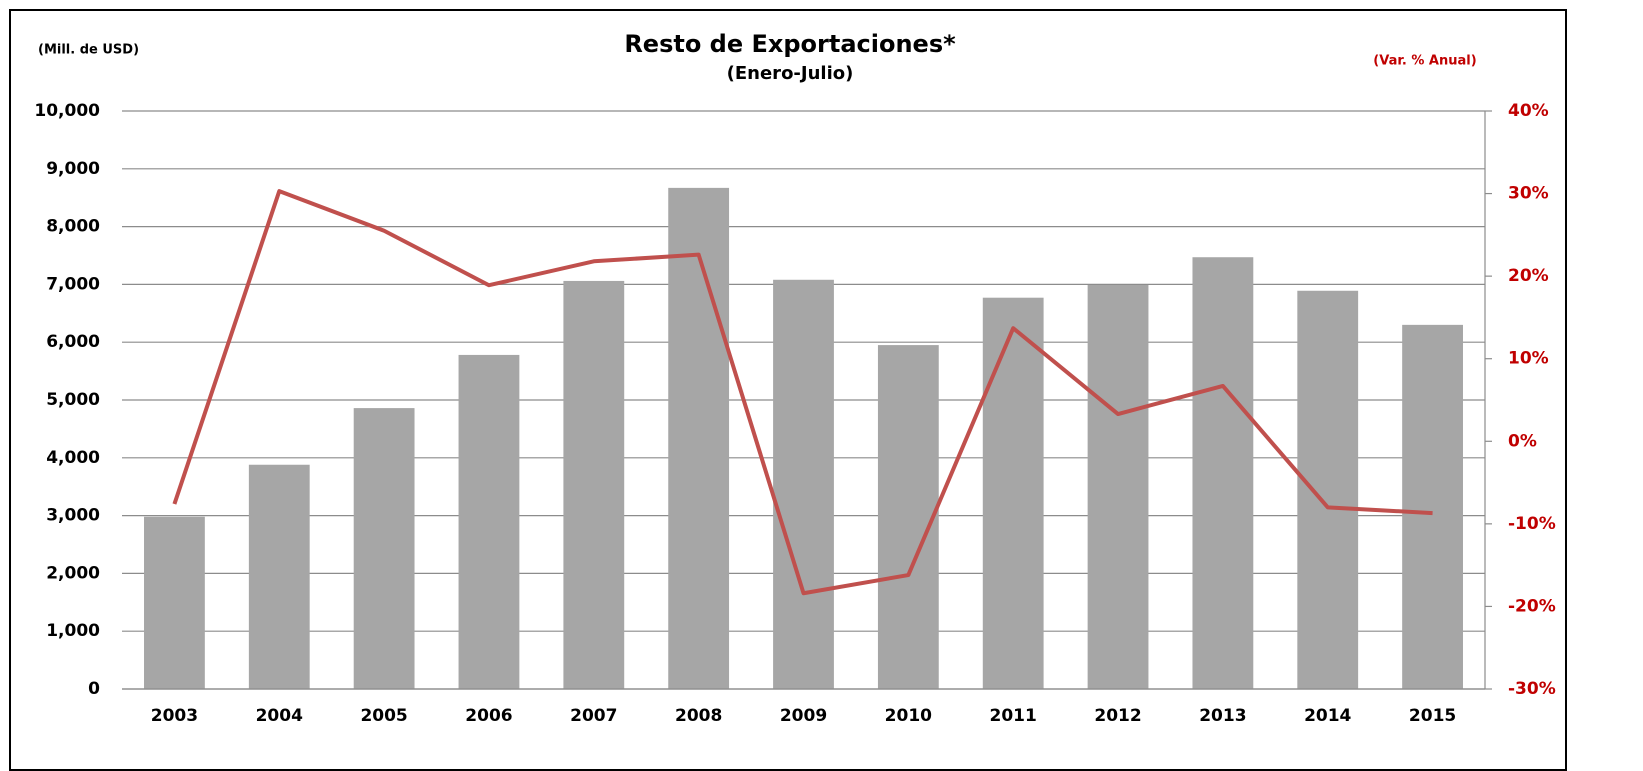 The width and height of the screenshot is (1643, 771). What do you see at coordinates (73, 284) in the screenshot?
I see `y-tick-label: 7,000` at bounding box center [73, 284].